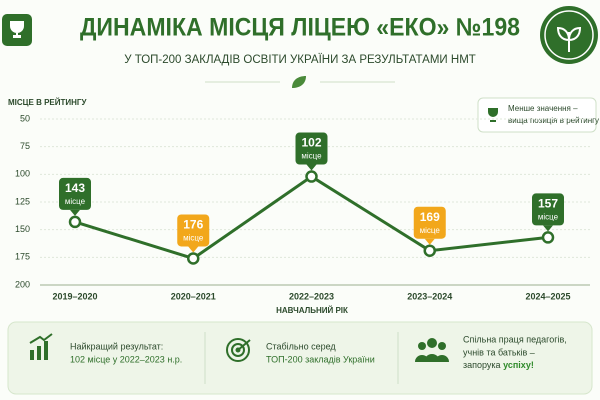 This screenshot has height=400, width=600. I want to click on y-axis-label: МІСЦЕ В РЕЙТИНГУ, so click(47, 102).